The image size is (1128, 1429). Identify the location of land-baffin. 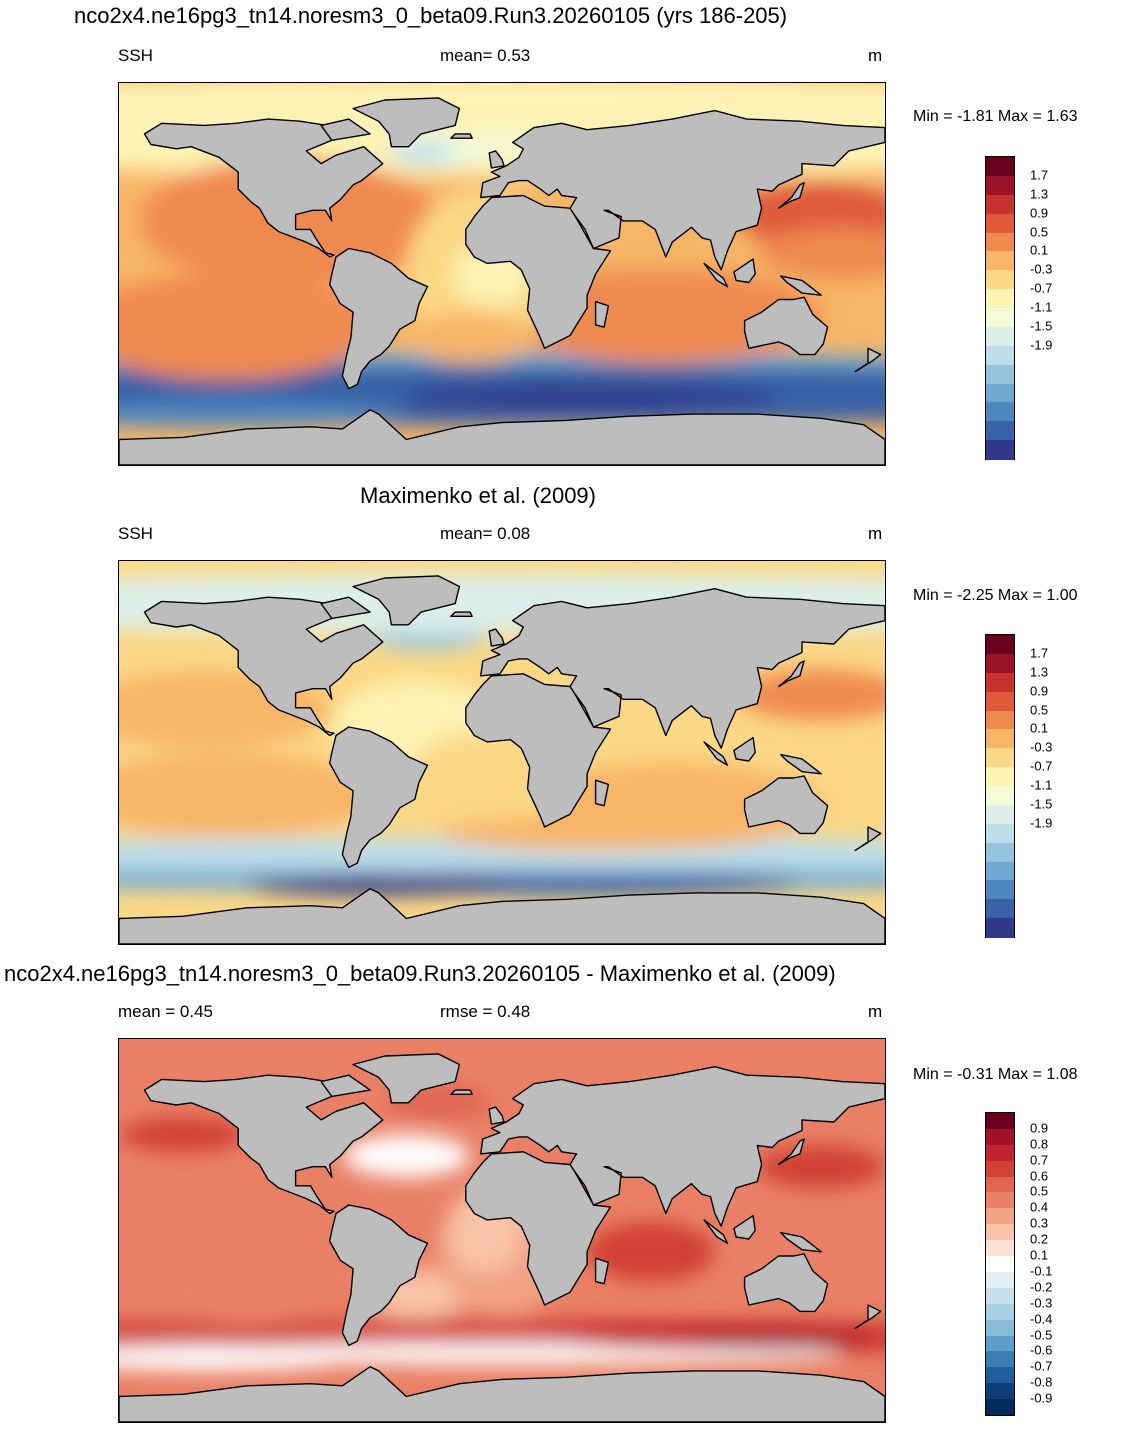
(345, 1086).